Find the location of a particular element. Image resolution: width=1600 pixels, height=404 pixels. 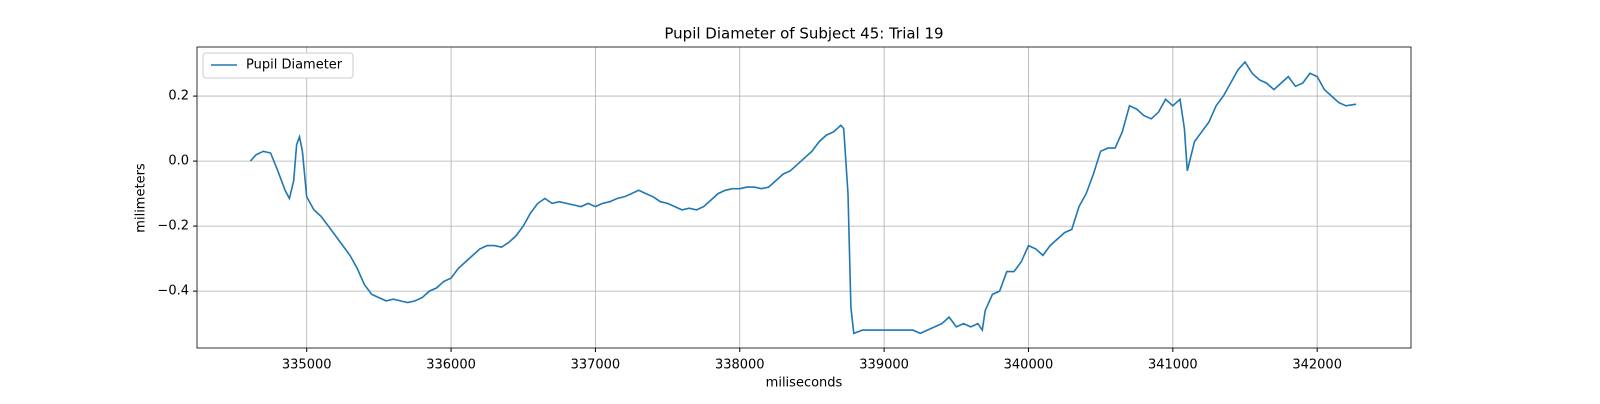

x-tick-label: 339000 is located at coordinates (884, 365).